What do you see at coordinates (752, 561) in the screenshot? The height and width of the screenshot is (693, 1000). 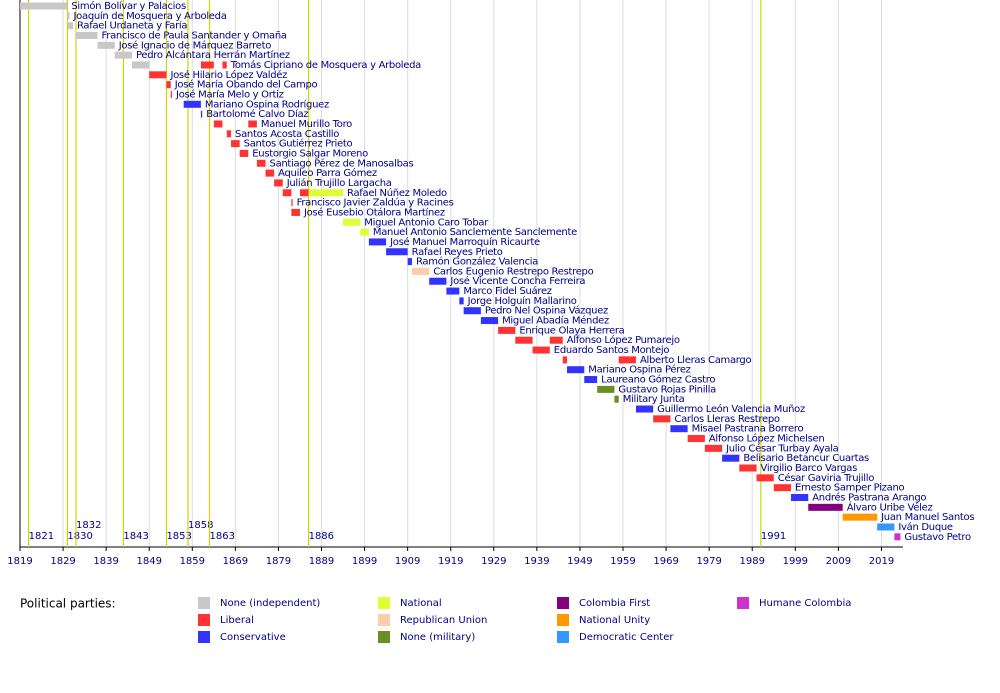 I see `x-tick-label: 1989` at bounding box center [752, 561].